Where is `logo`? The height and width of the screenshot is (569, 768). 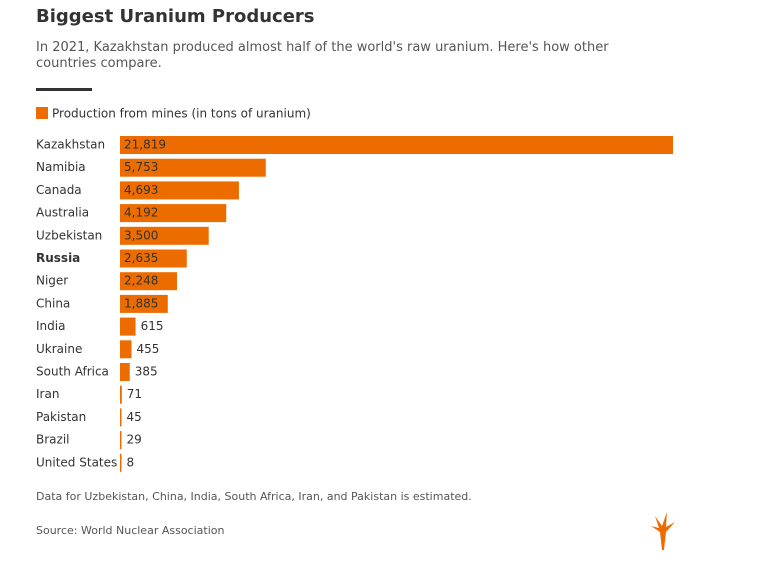
logo is located at coordinates (663, 531).